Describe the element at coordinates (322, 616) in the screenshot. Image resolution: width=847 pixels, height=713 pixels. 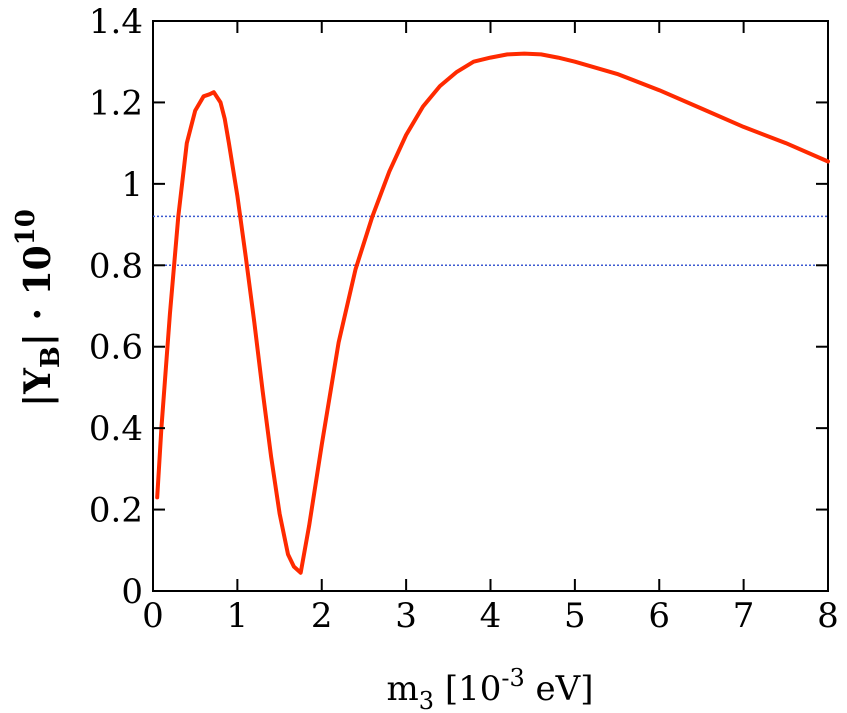
I see `x-tick-label: 2` at that location.